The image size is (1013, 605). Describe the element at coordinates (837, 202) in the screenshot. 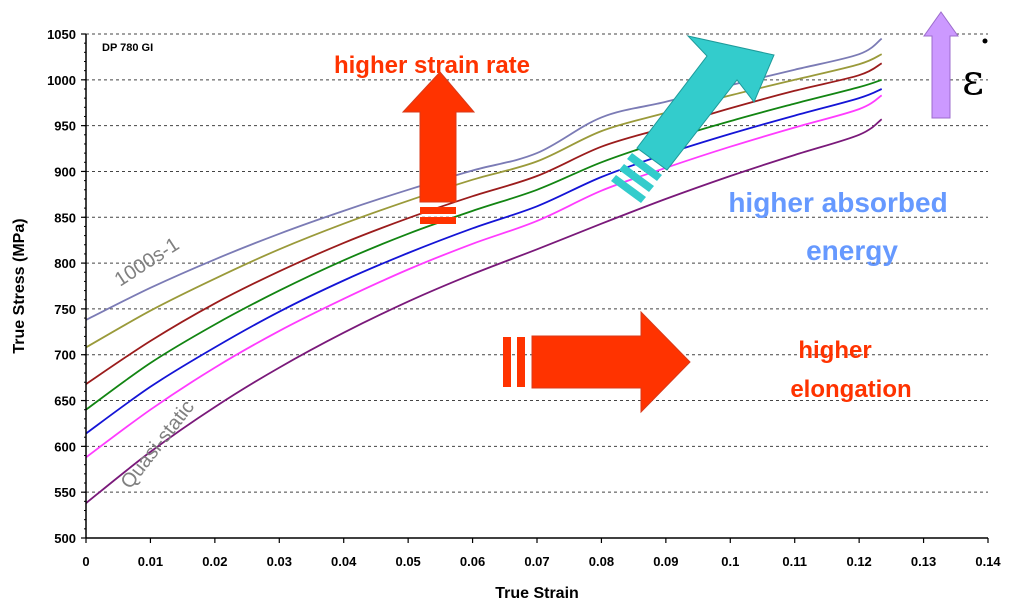

I see `energy-label-line1: higher absorbed` at that location.